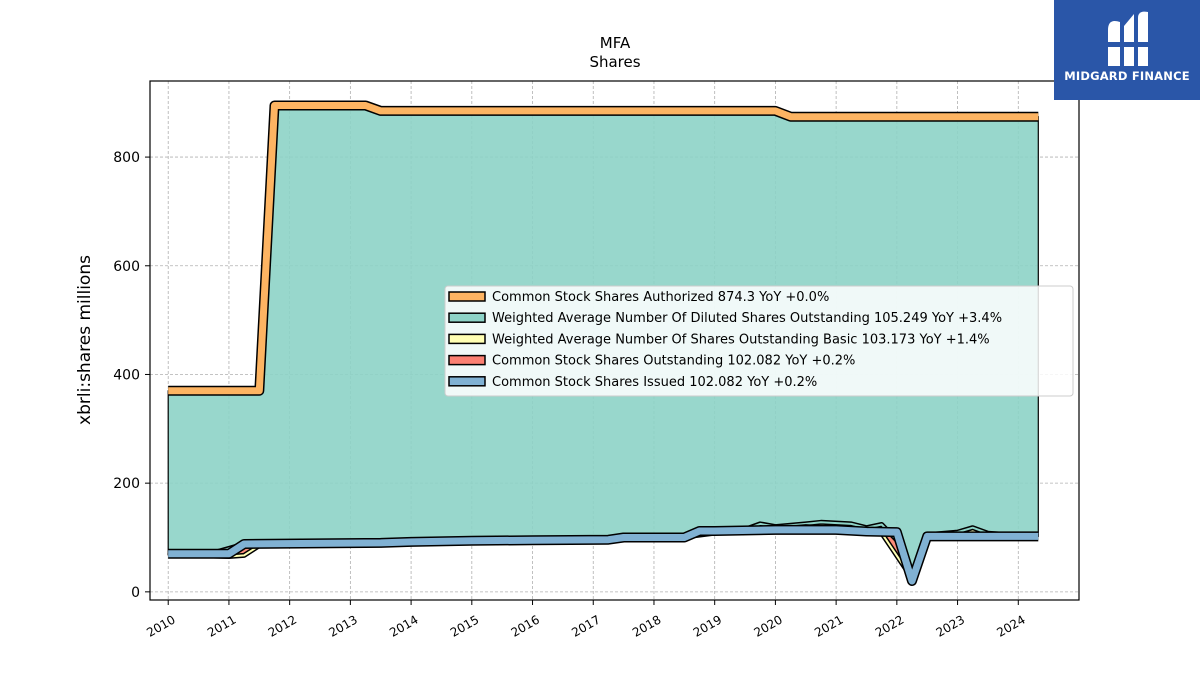 The height and width of the screenshot is (675, 1200). I want to click on x-tick-label: 2021, so click(828, 625).